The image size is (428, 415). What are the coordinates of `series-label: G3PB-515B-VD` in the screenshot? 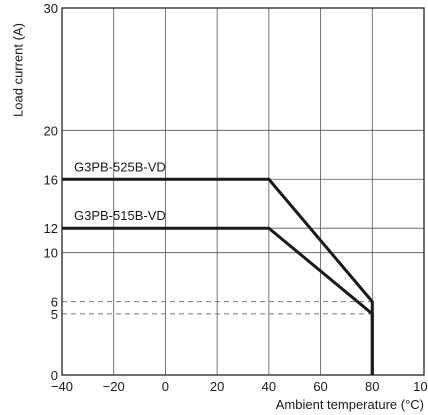 It's located at (120, 215).